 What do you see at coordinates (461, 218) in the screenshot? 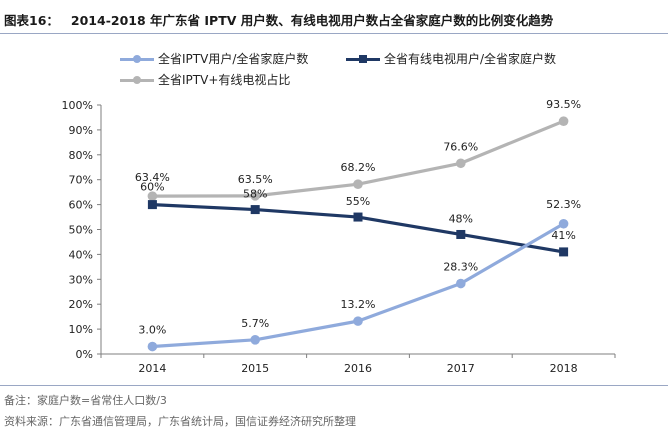
I see `data-label: 48%` at bounding box center [461, 218].